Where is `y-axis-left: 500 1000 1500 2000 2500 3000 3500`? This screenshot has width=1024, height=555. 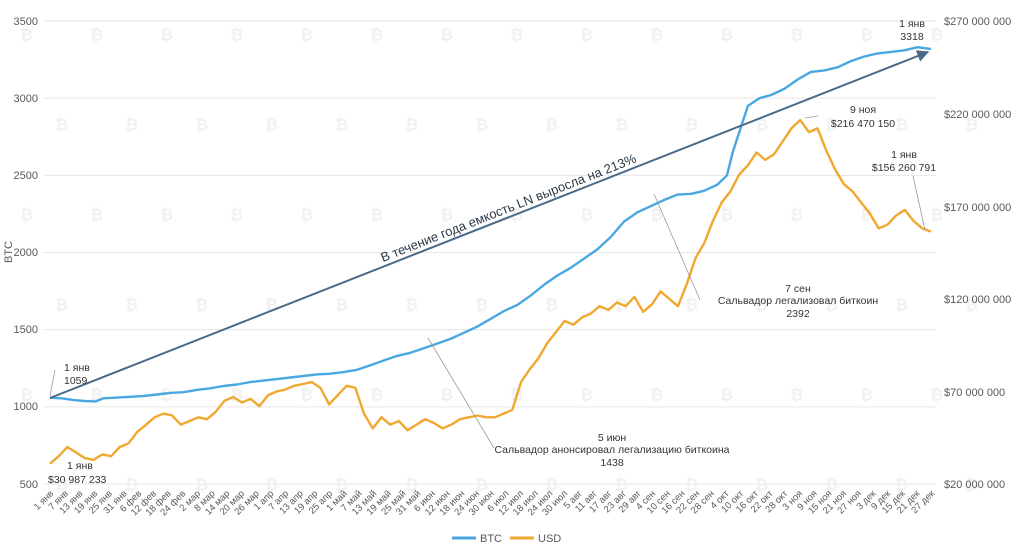 y-axis-left: 500 1000 1500 2000 2500 3000 3500 is located at coordinates (26, 253).